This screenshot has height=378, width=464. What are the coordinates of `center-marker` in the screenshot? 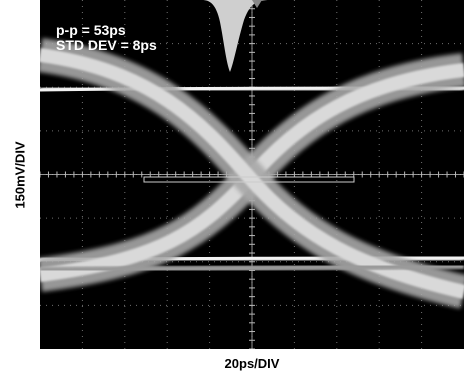 It's located at (249, 179).